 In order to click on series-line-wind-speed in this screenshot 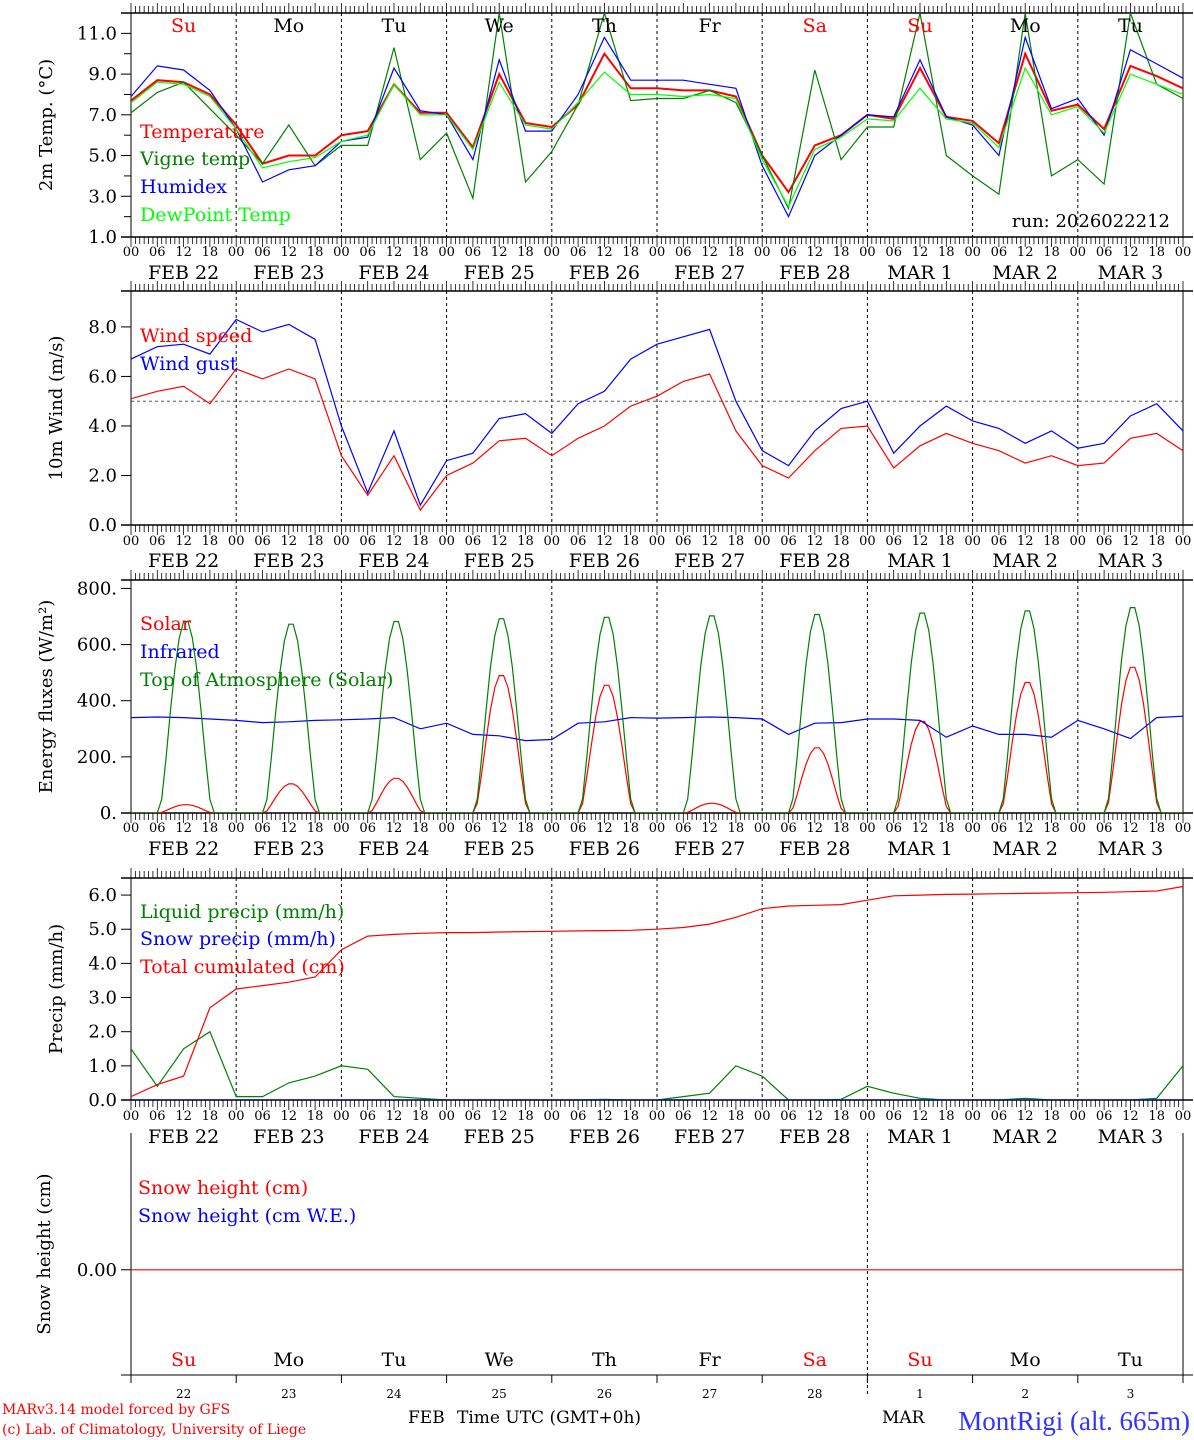, I will do `click(657, 440)`.